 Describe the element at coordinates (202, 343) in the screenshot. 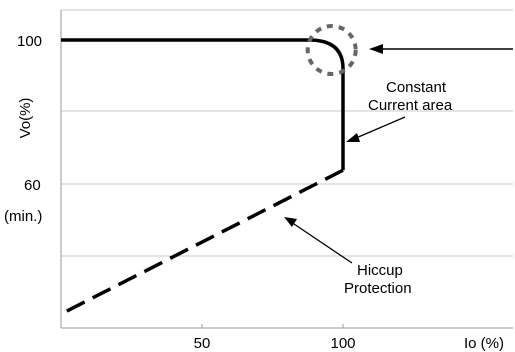

I see `x-tick-label-50: 50` at that location.